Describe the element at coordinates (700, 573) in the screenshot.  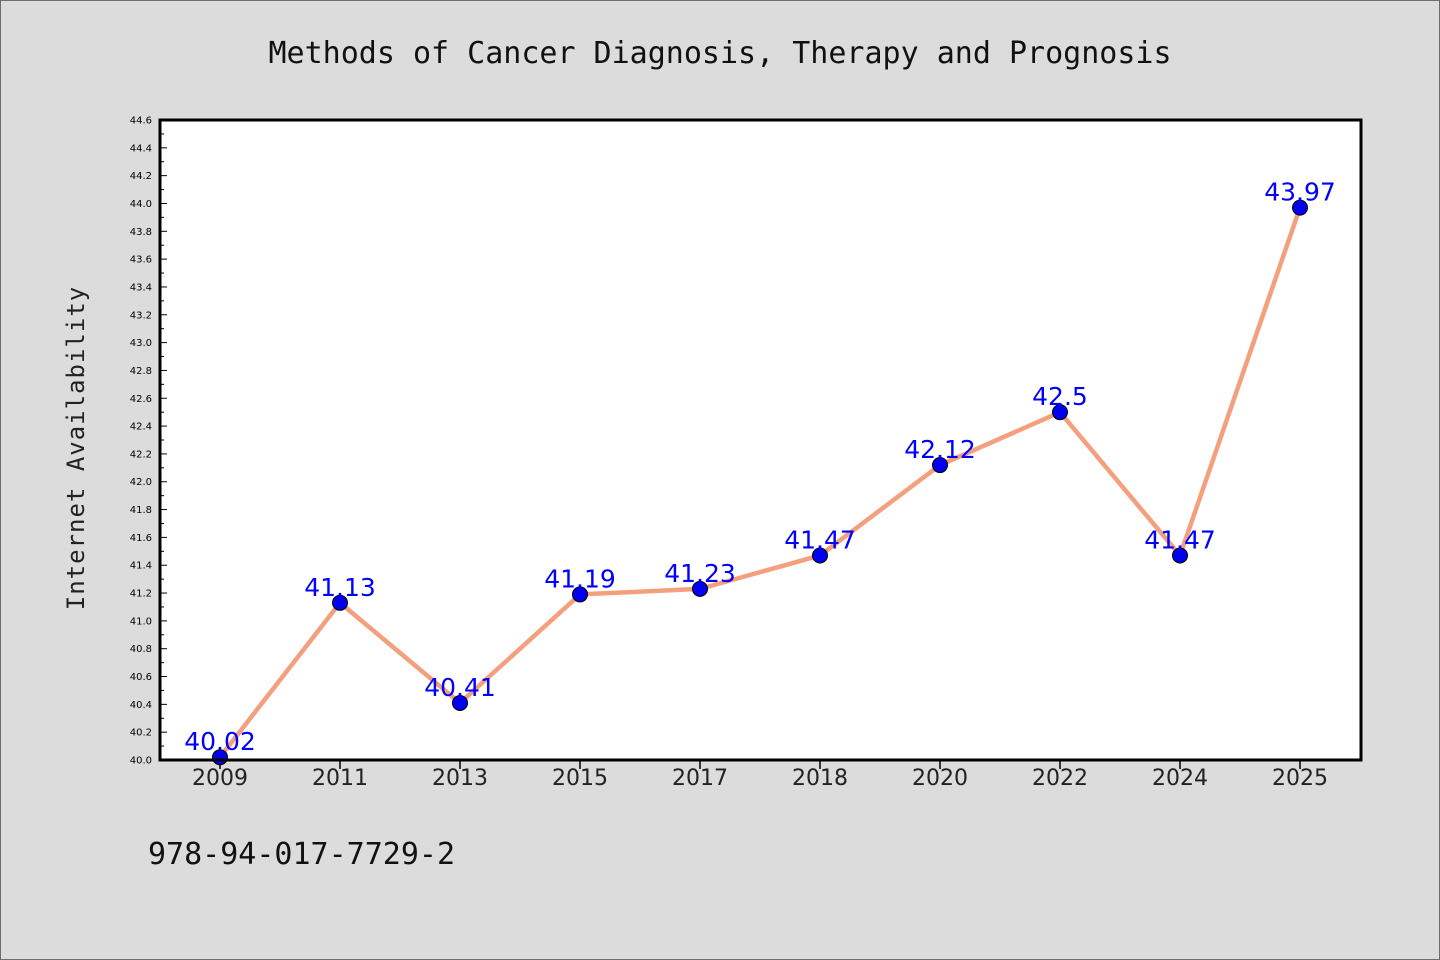
I see `data-label: 41.23` at that location.